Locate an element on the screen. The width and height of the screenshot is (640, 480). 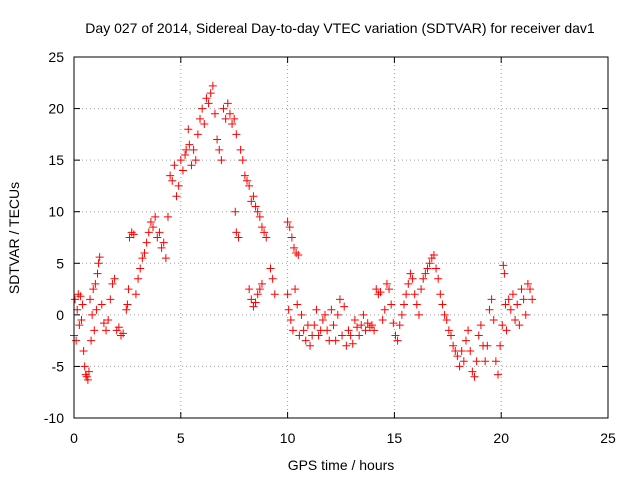
y-tick-label: -10 is located at coordinates (54, 418).